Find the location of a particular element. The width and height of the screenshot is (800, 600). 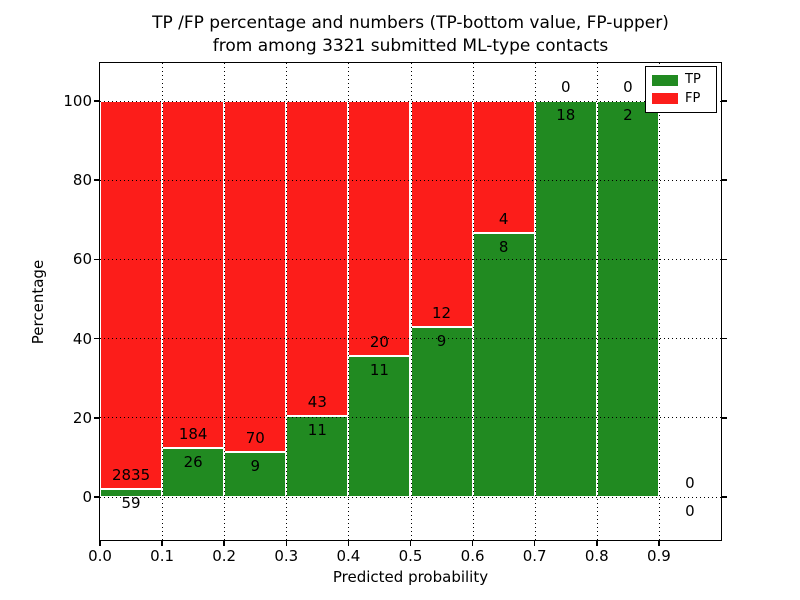

bar-fp-count-label: 12 is located at coordinates (442, 313).